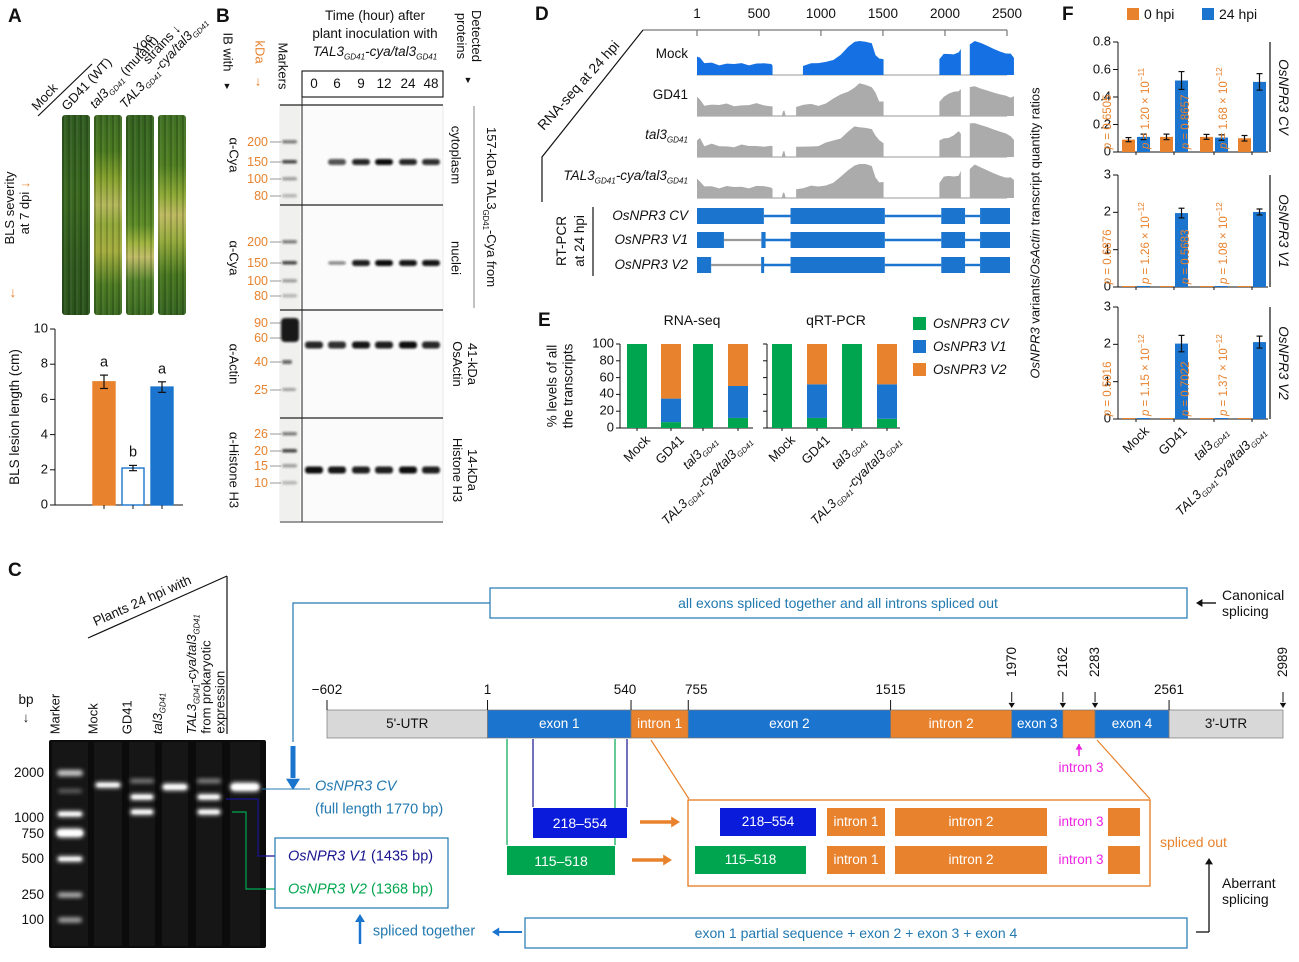 This screenshot has width=1299, height=962. Describe the element at coordinates (671, 425) in the screenshot. I see `e-bar-E-rnaseq-1-OsNPR3 CV` at that location.